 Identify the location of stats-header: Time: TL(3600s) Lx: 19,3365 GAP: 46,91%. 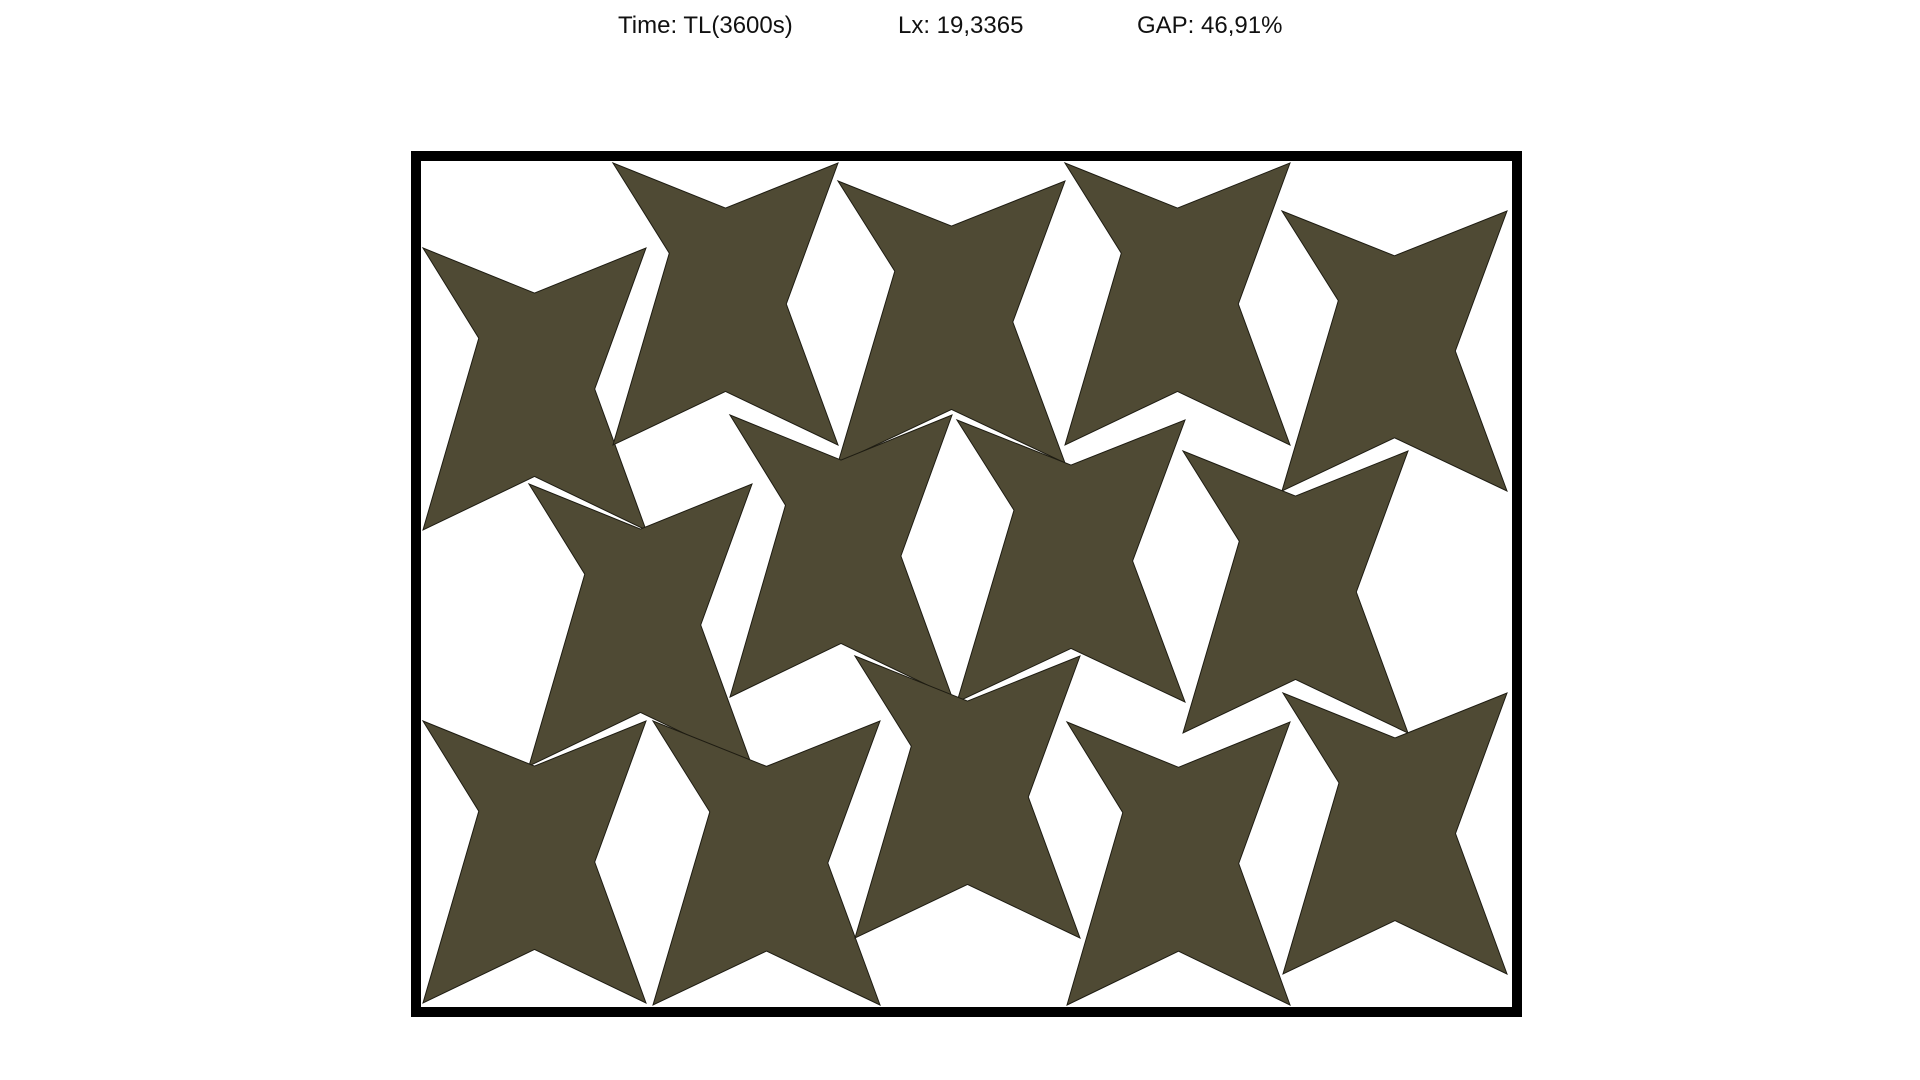
(960, 27).